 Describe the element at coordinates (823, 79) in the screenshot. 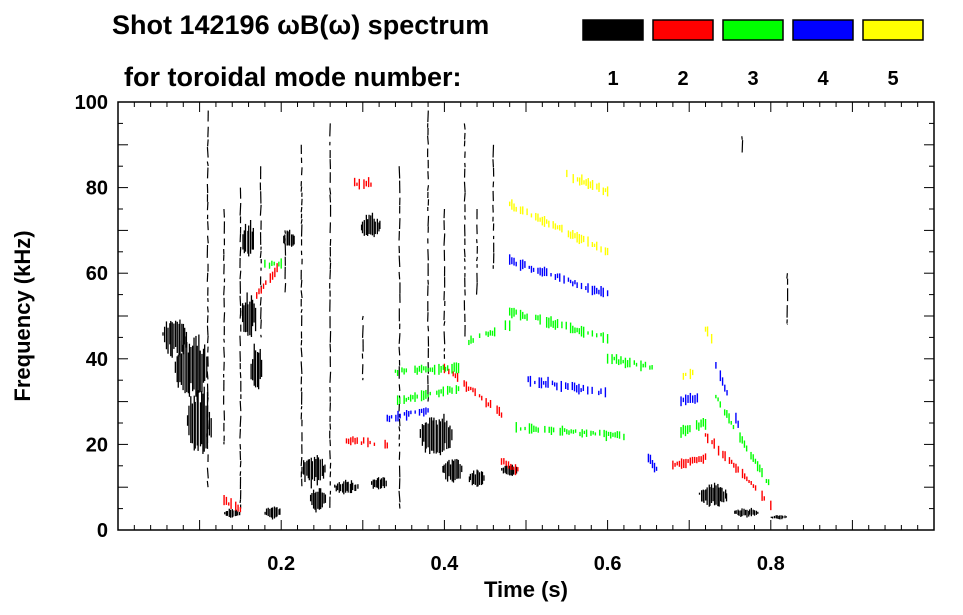

I see `legend-label-4: 4` at that location.